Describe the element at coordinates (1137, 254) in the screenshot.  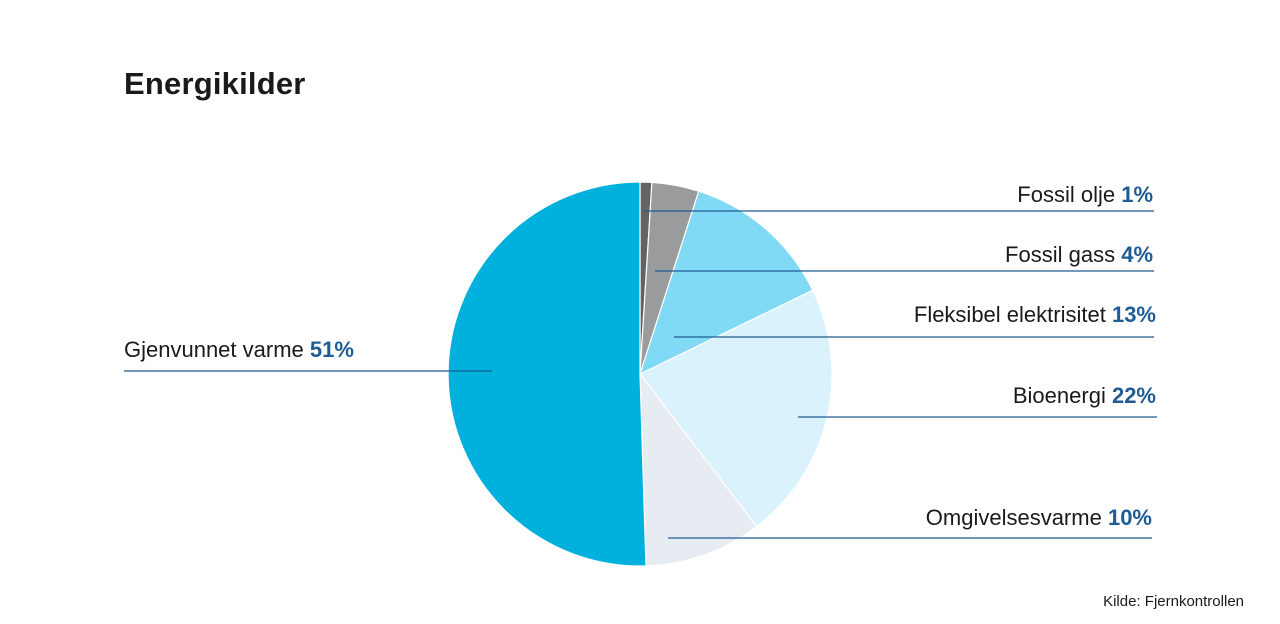
I see `slice-percent: 4%` at that location.